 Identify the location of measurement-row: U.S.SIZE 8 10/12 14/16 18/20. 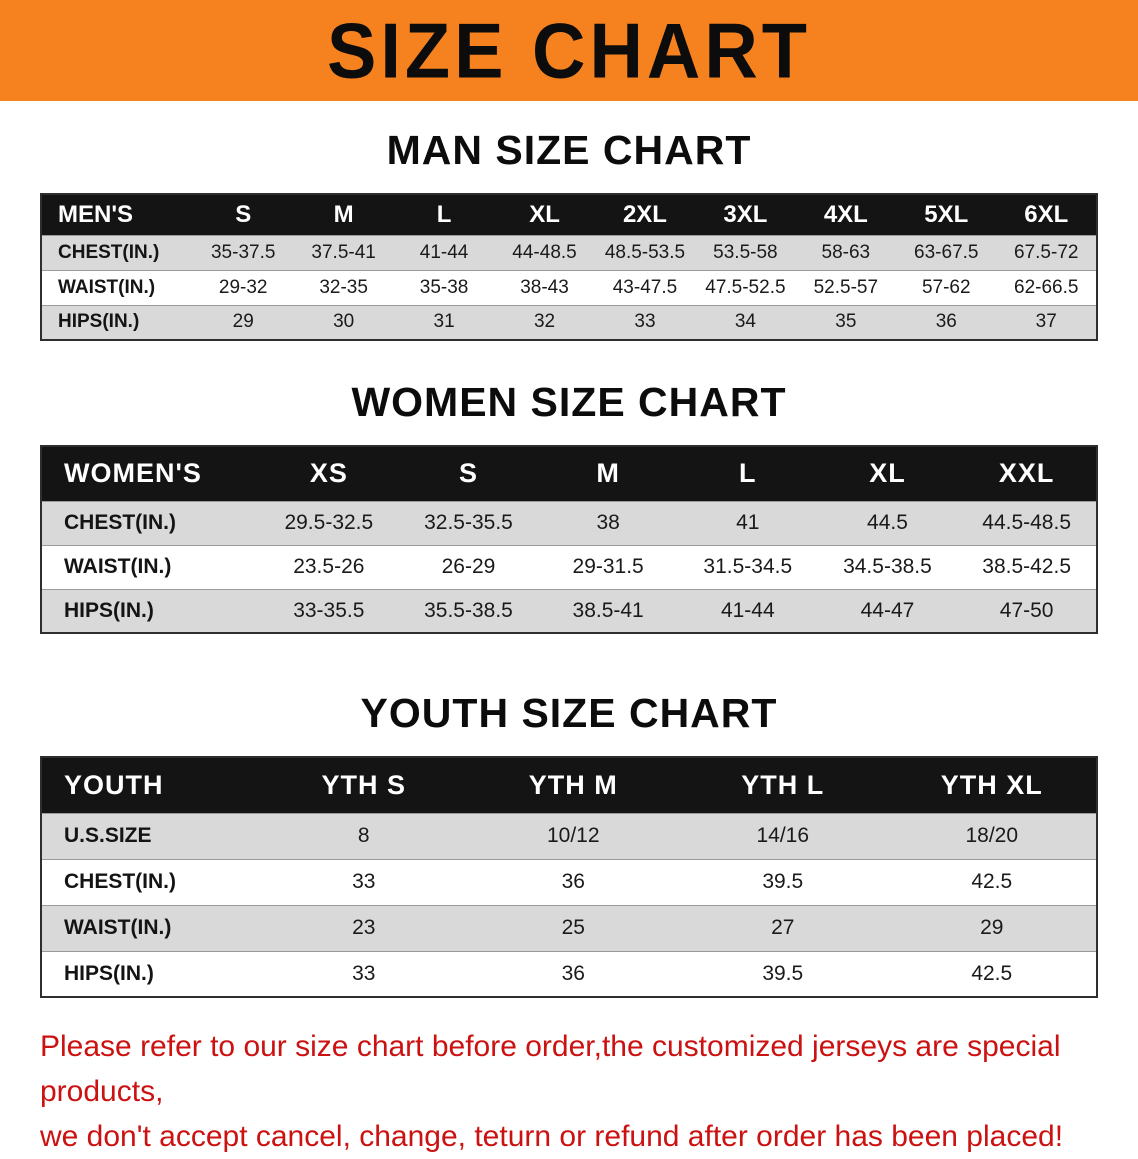
(569, 836).